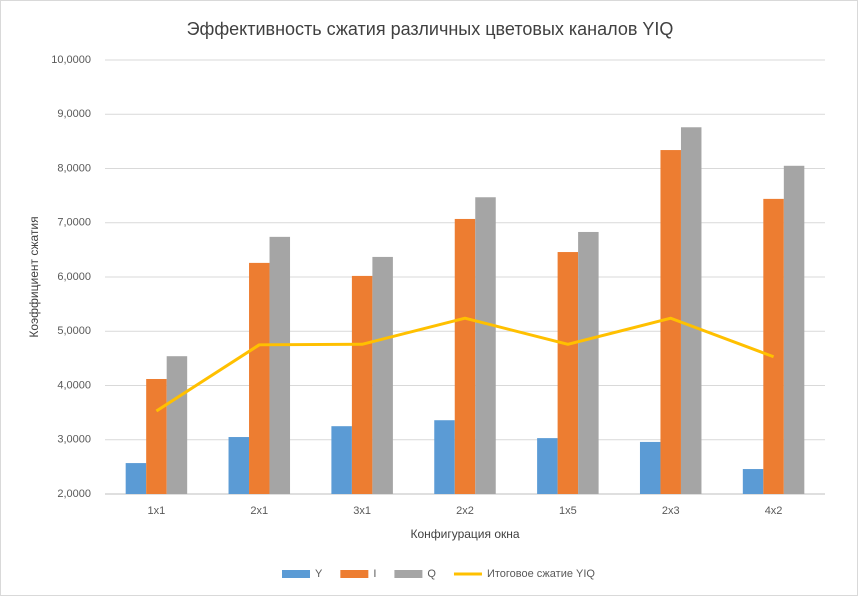 This screenshot has width=859, height=597. I want to click on legend-label: Y, so click(319, 574).